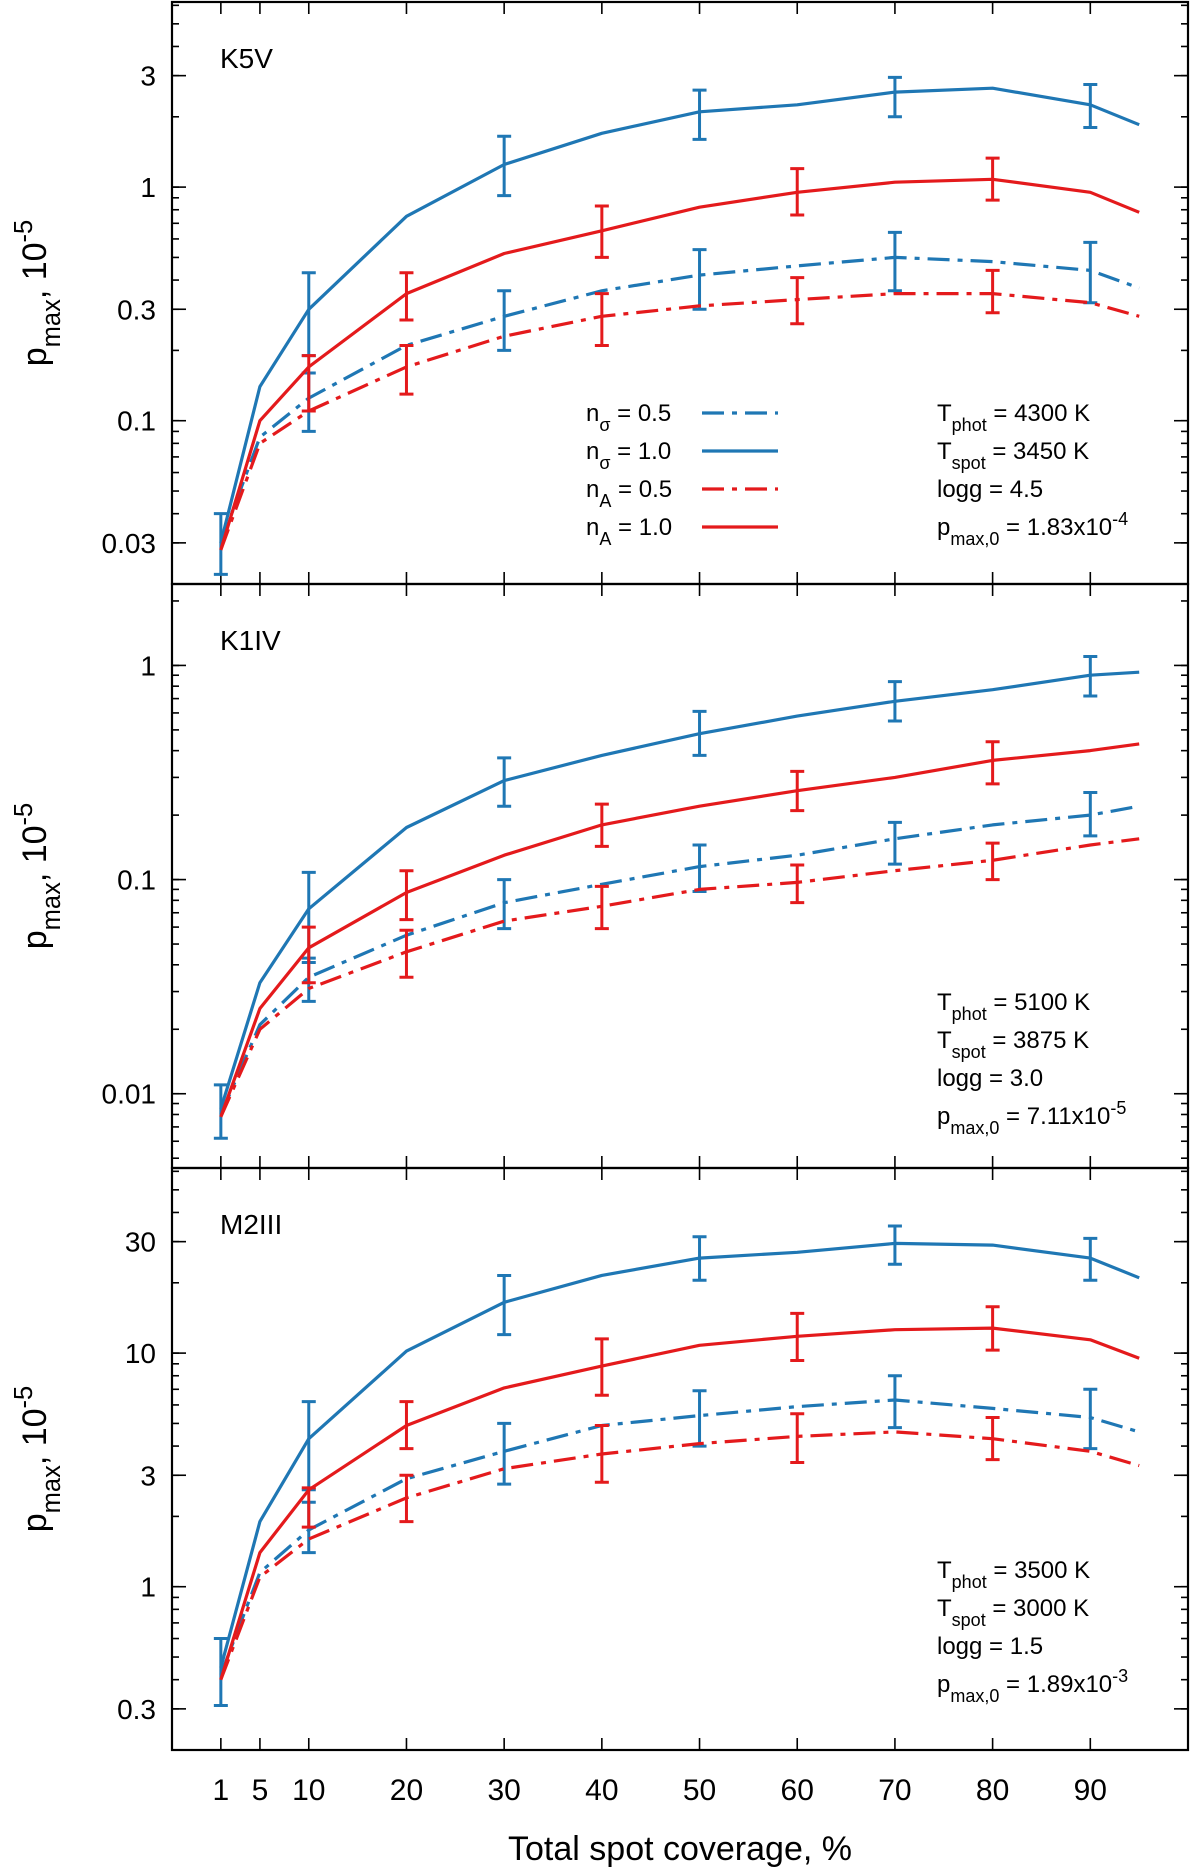 The height and width of the screenshot is (1871, 1200). Describe the element at coordinates (1032, 1686) in the screenshot. I see `info-line: pmax,0 = 1.89x10-3` at that location.